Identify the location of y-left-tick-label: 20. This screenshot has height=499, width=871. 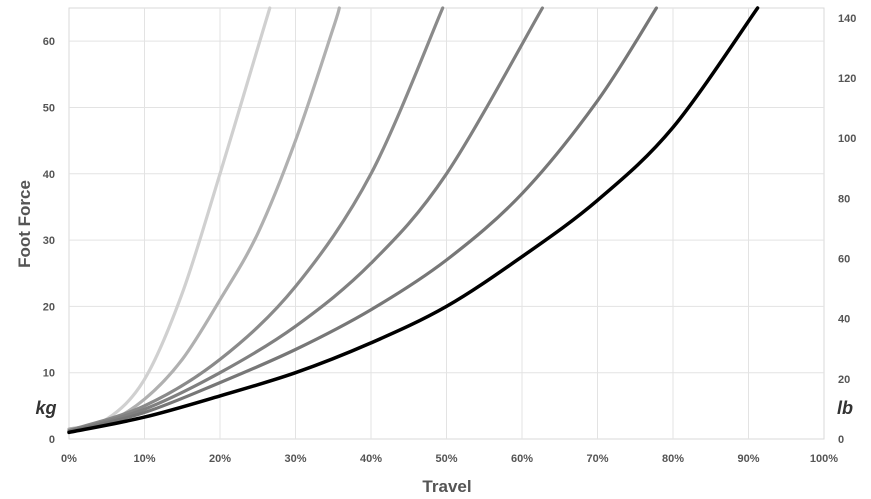
(49, 307).